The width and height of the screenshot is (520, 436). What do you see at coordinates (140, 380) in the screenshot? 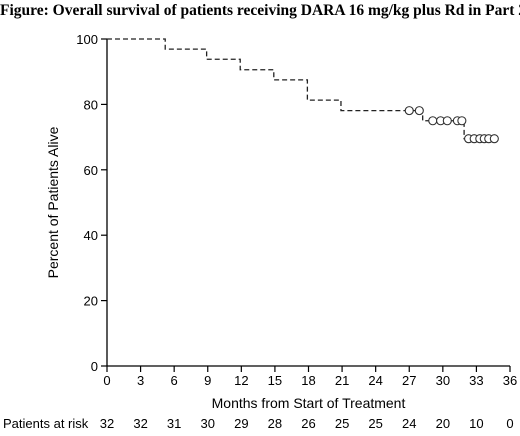
I see `x-tick-label: 3` at bounding box center [140, 380].